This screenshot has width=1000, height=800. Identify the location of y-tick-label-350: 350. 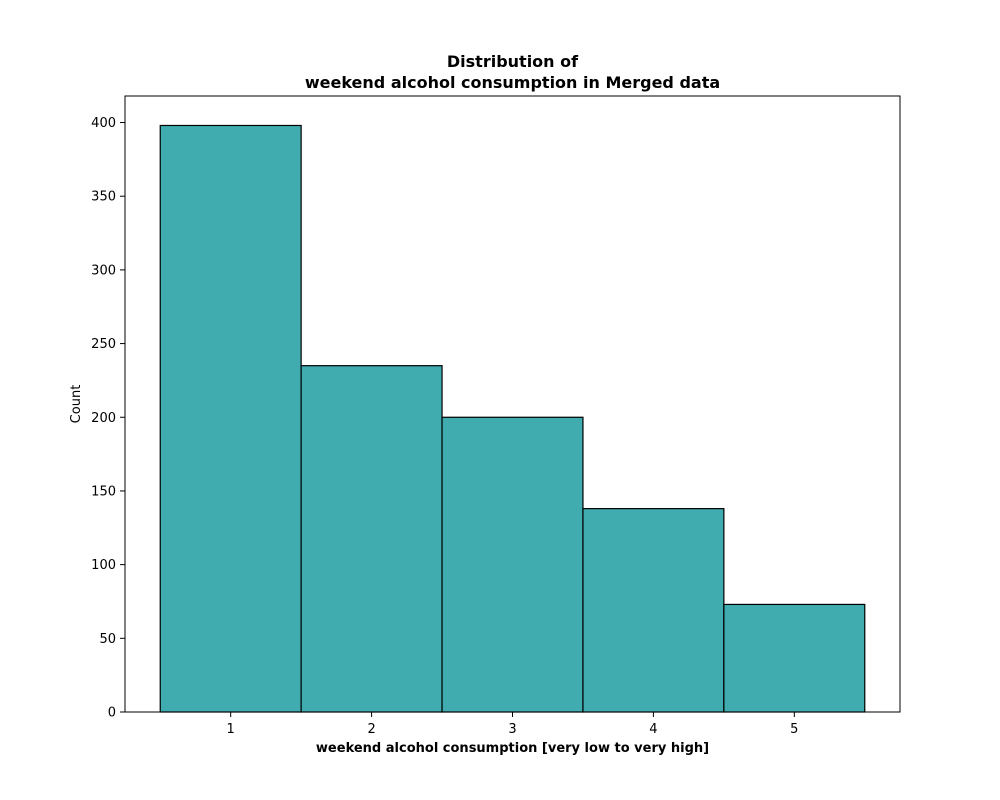
(103, 197).